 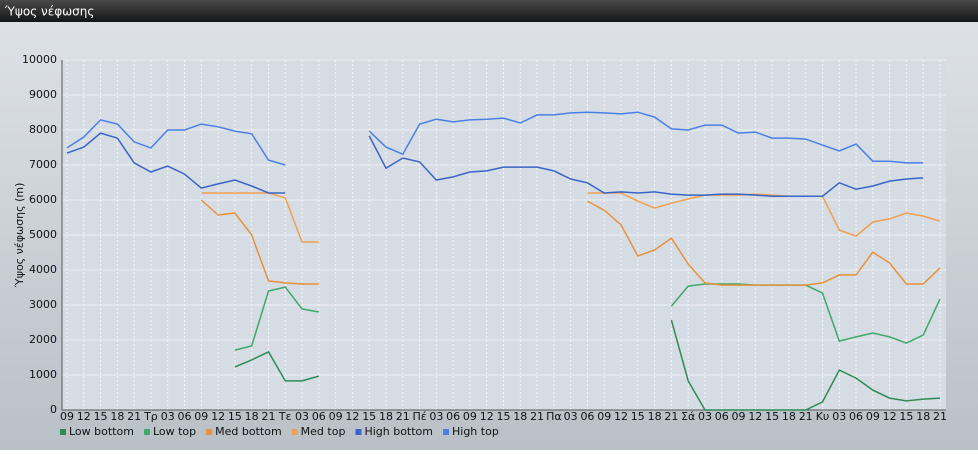 What do you see at coordinates (554, 416) in the screenshot?
I see `x-tick-label: Πα` at bounding box center [554, 416].